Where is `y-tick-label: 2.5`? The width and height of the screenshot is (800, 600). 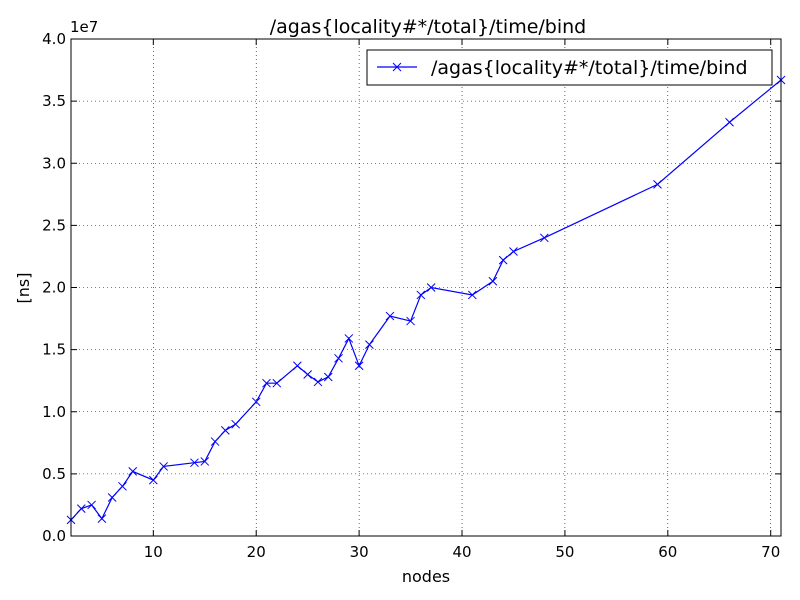
y-tick-label: 2.5 is located at coordinates (54, 225).